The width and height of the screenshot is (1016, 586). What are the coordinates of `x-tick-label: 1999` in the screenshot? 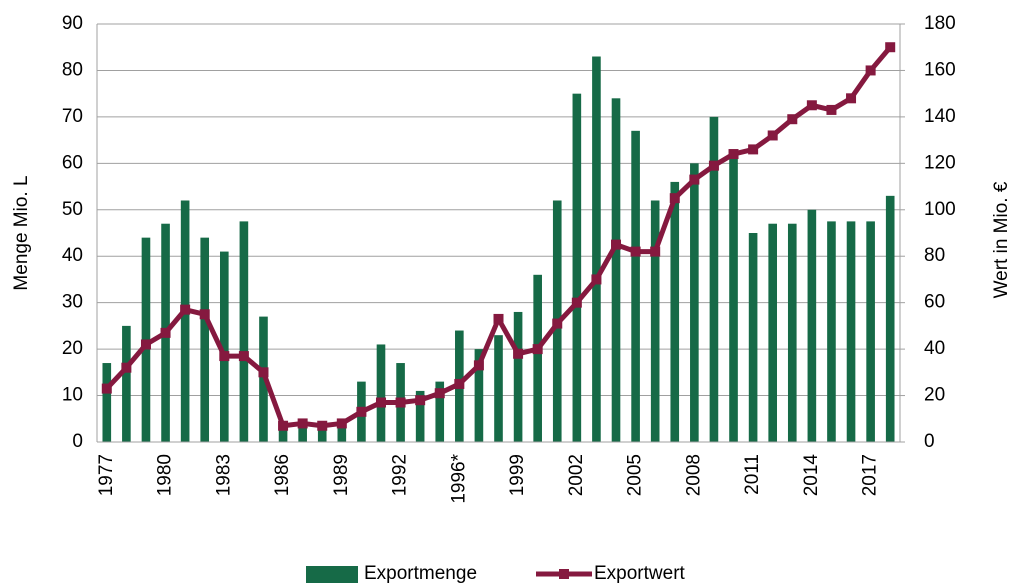 It's located at (517, 475).